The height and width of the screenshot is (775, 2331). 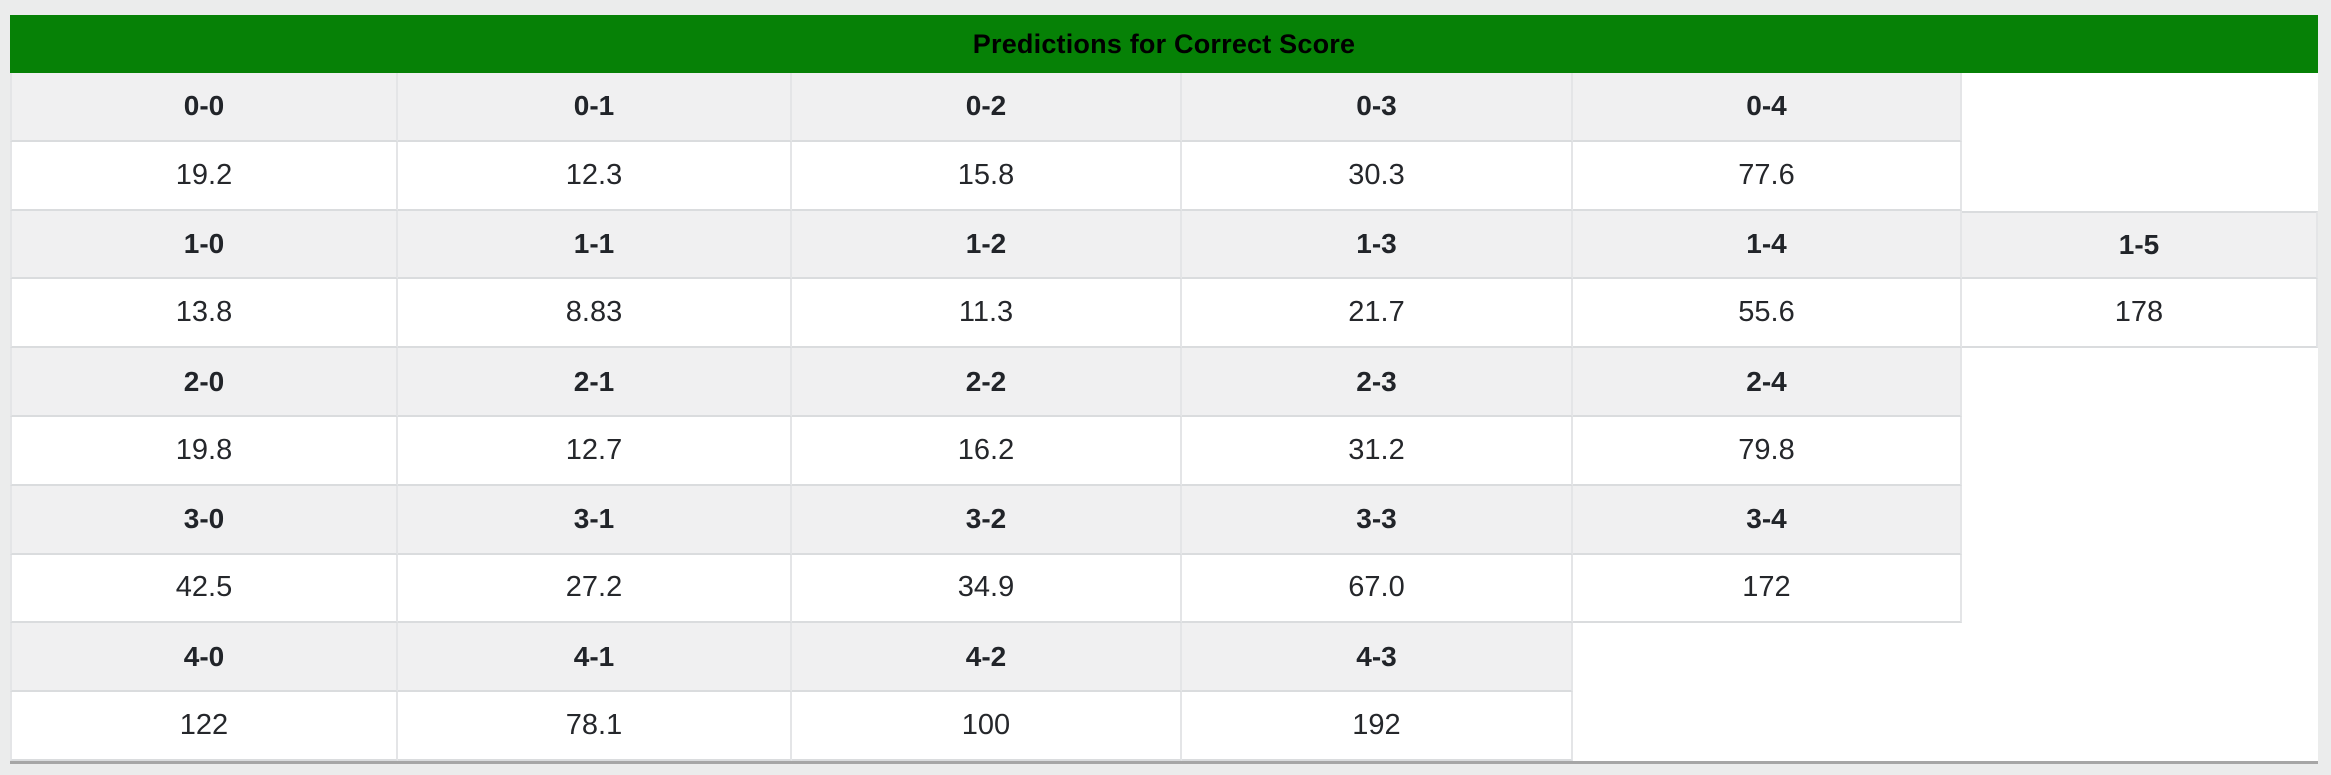 What do you see at coordinates (1767, 382) in the screenshot?
I see `score-label-cell: 2-4` at bounding box center [1767, 382].